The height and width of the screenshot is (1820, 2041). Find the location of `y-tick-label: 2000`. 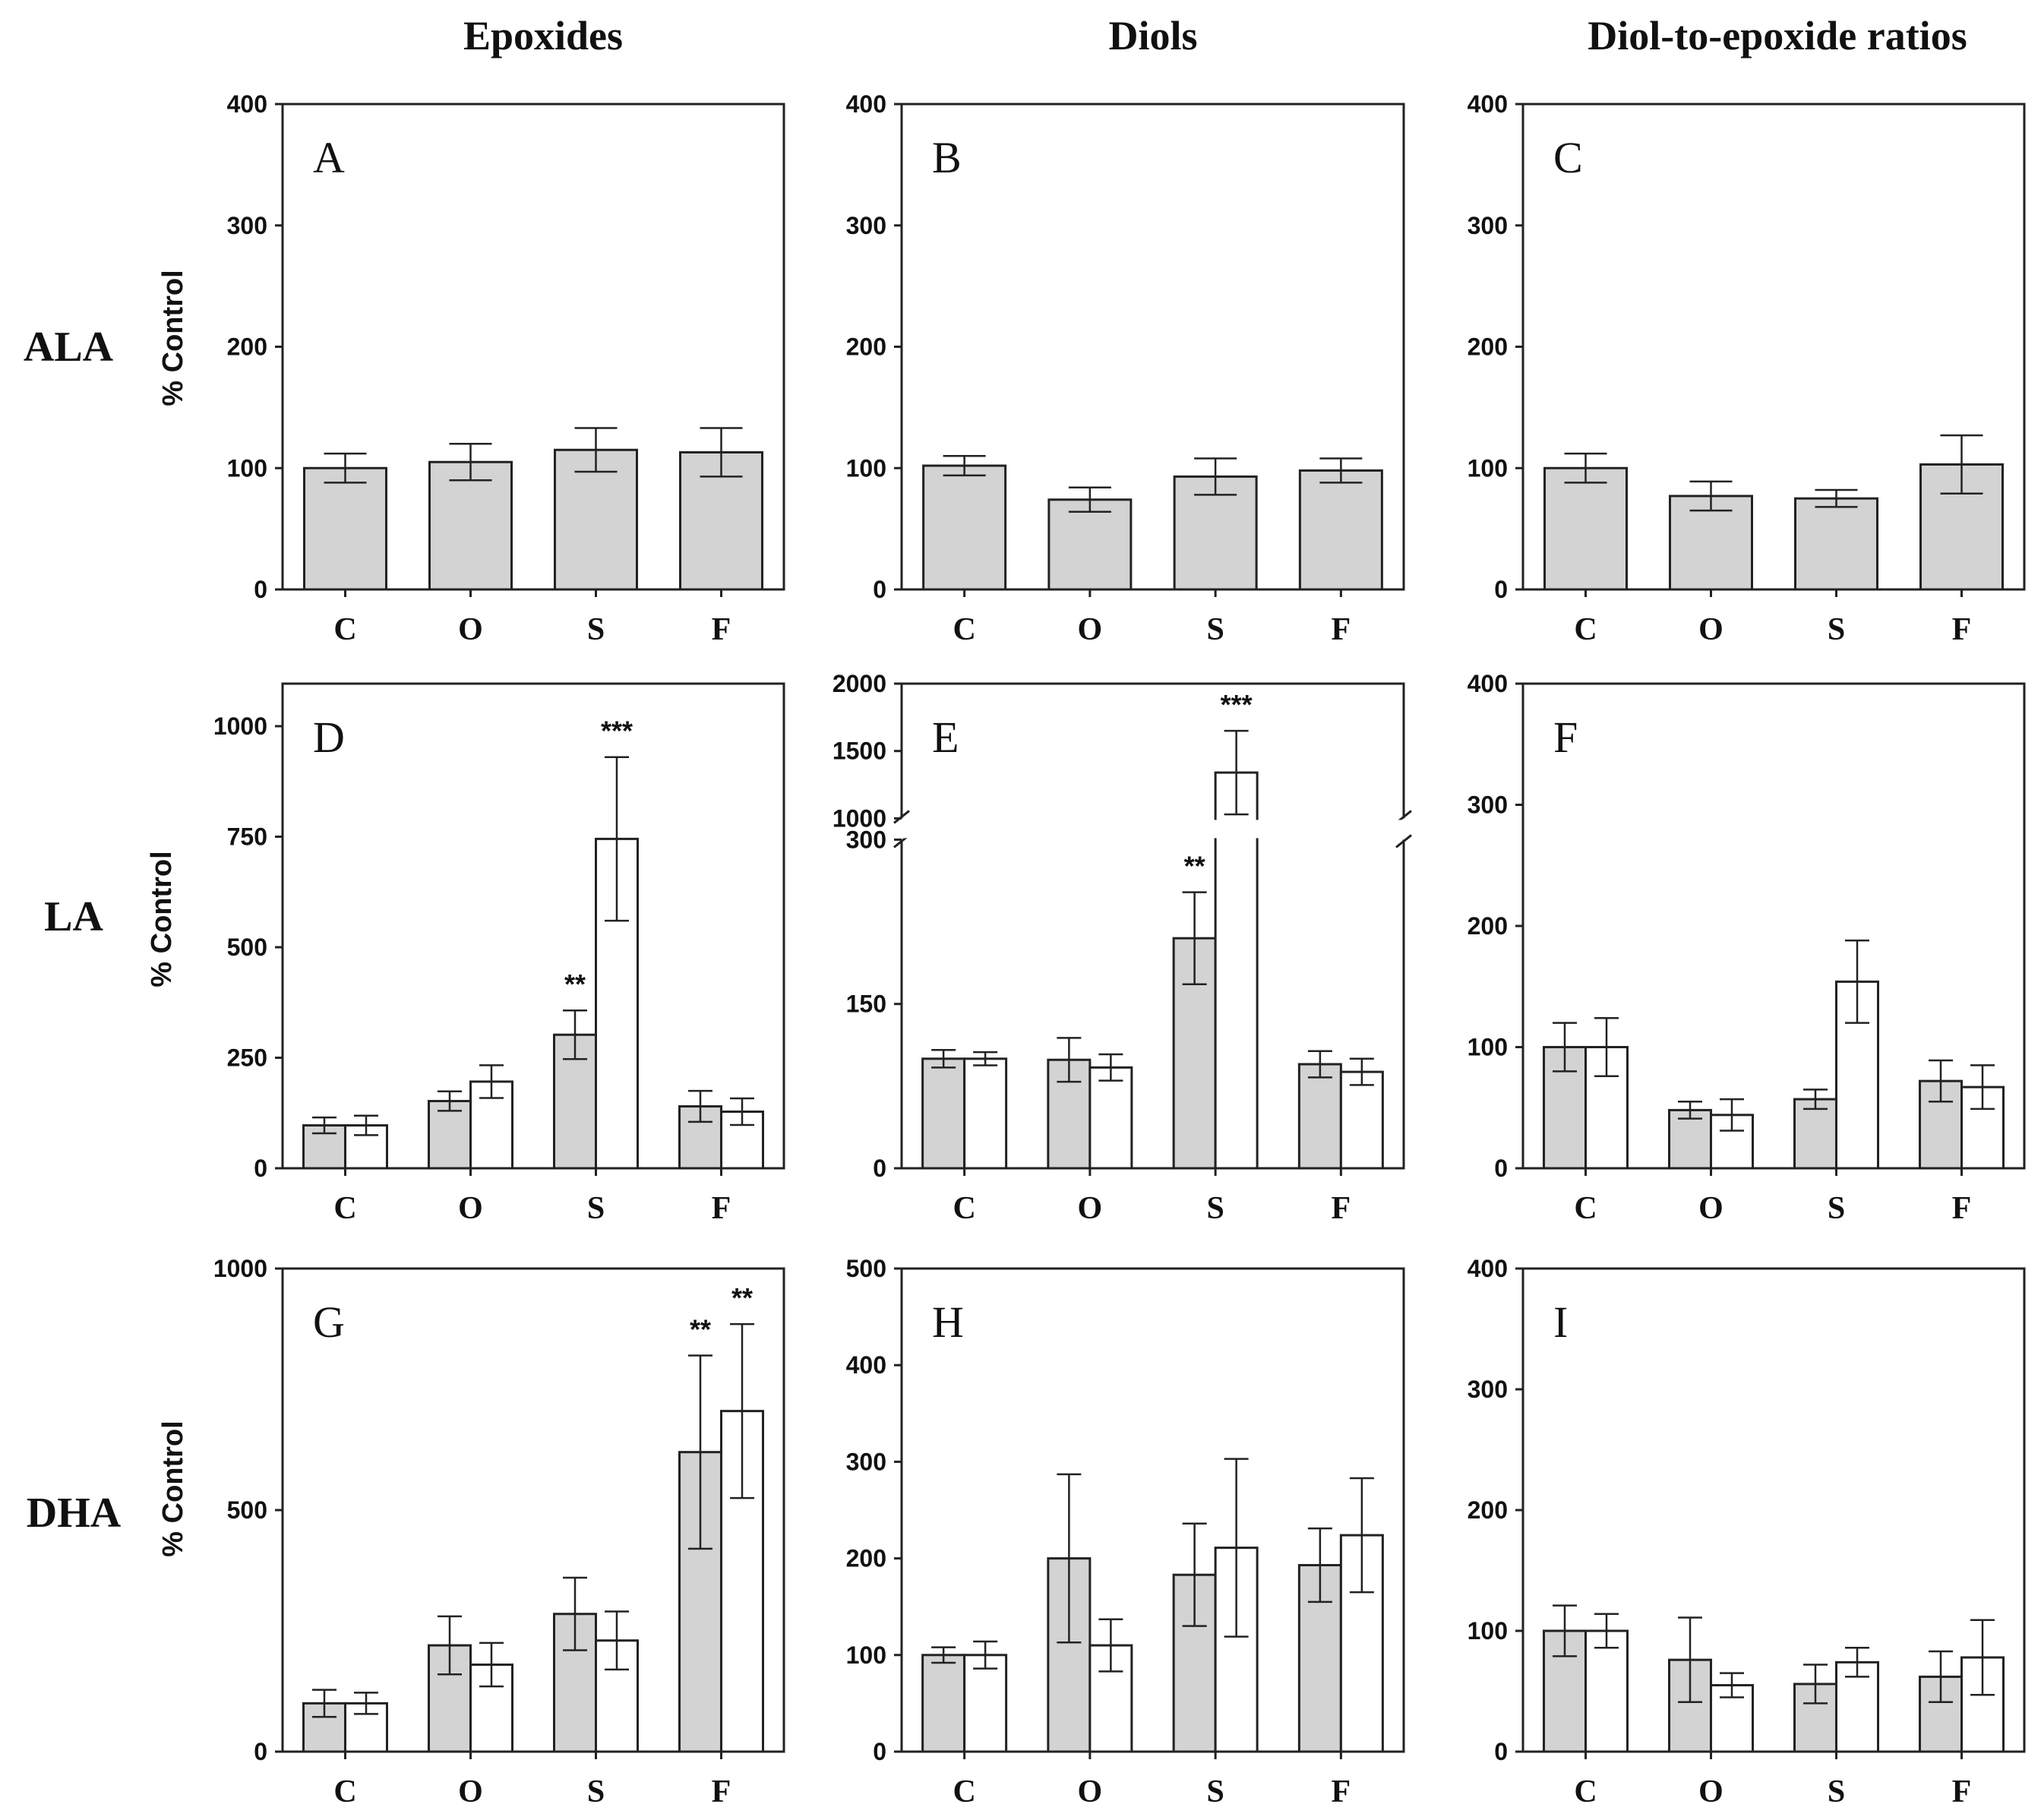

y-tick-label: 2000 is located at coordinates (859, 683).